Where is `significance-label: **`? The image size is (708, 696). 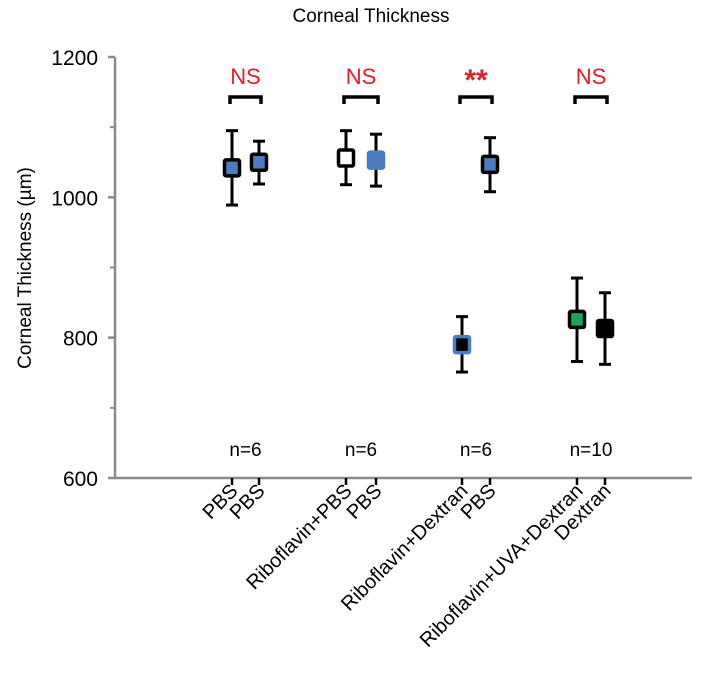
significance-label: ** is located at coordinates (476, 80).